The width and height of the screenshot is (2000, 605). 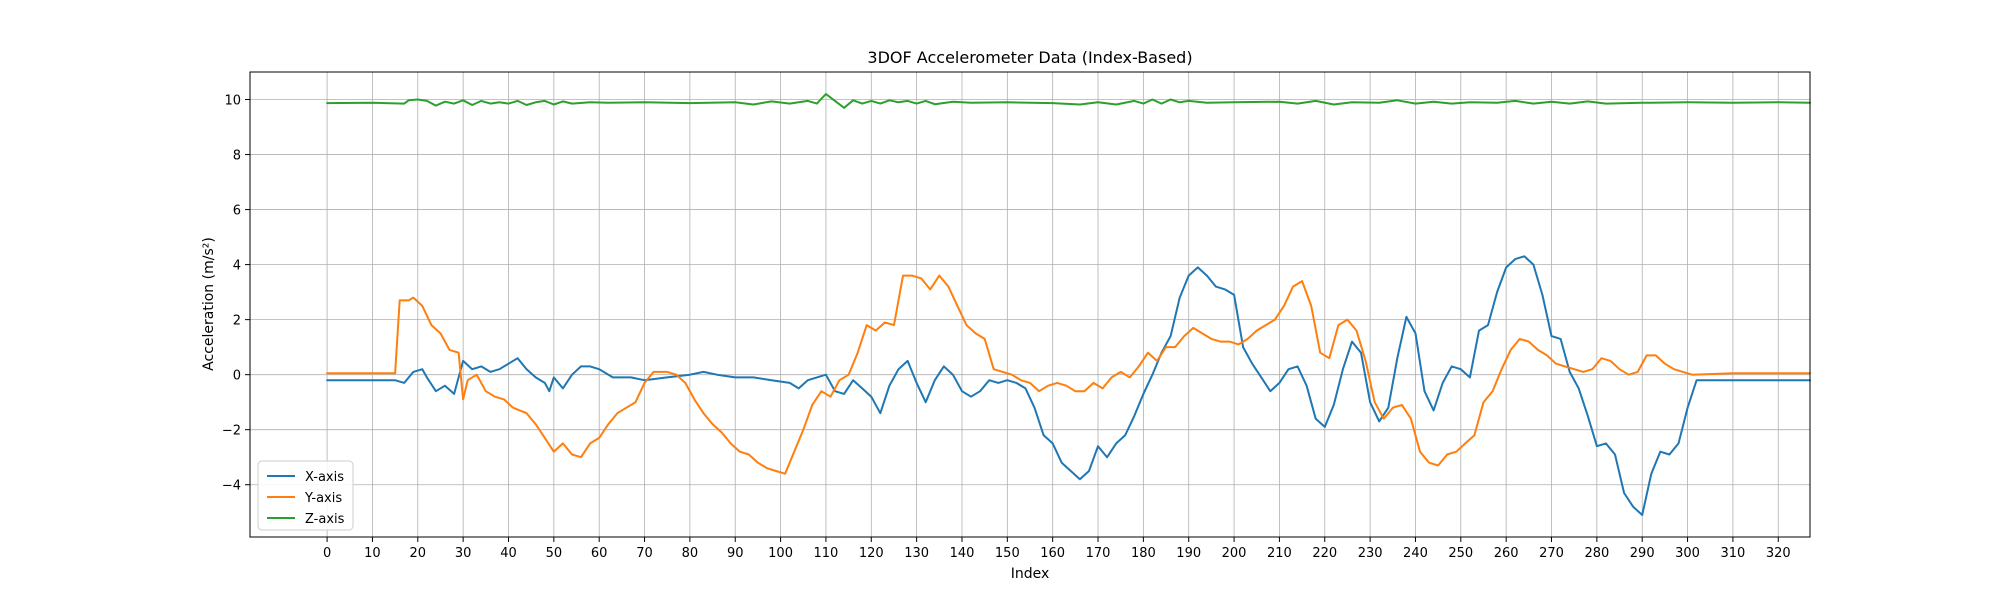 I want to click on legend-label-z: Z-axis, so click(x=325, y=519).